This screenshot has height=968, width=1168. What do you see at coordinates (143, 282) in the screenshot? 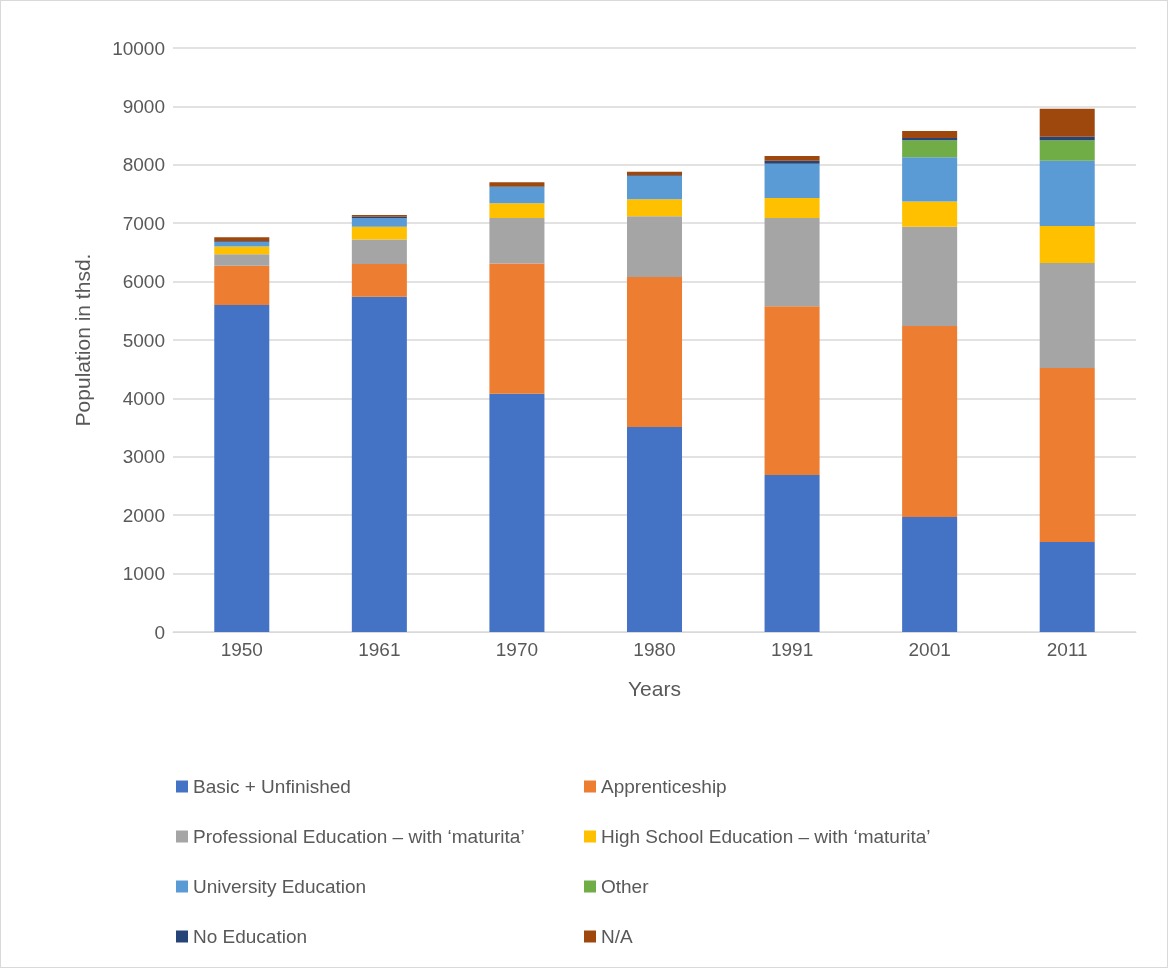
I see `y-tick-label: 6000` at bounding box center [143, 282].